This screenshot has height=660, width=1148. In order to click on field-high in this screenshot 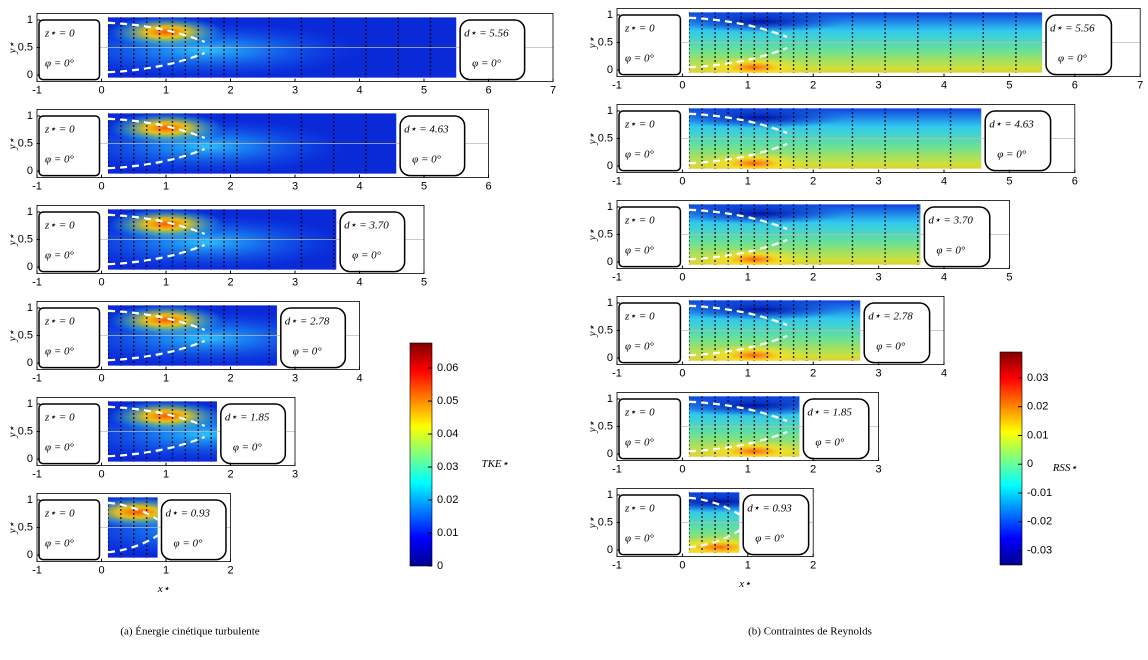, I will do `click(754, 64)`.